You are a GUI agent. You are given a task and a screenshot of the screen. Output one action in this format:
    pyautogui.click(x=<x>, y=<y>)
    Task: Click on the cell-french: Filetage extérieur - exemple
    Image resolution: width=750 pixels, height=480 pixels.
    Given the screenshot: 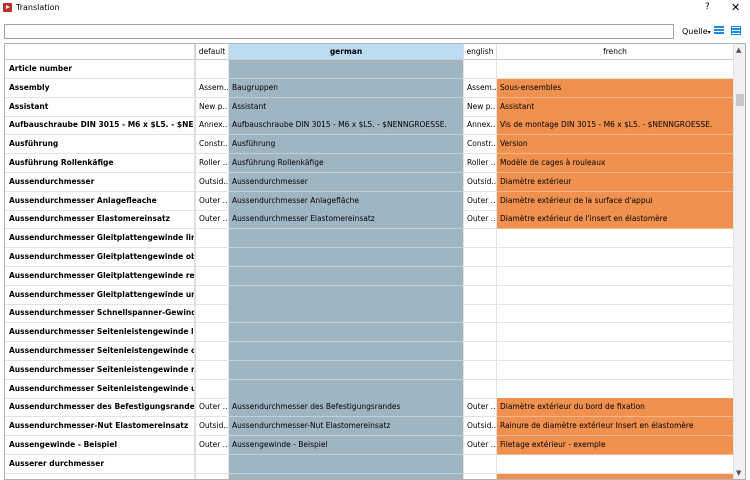 What is the action you would take?
    pyautogui.click(x=615, y=445)
    